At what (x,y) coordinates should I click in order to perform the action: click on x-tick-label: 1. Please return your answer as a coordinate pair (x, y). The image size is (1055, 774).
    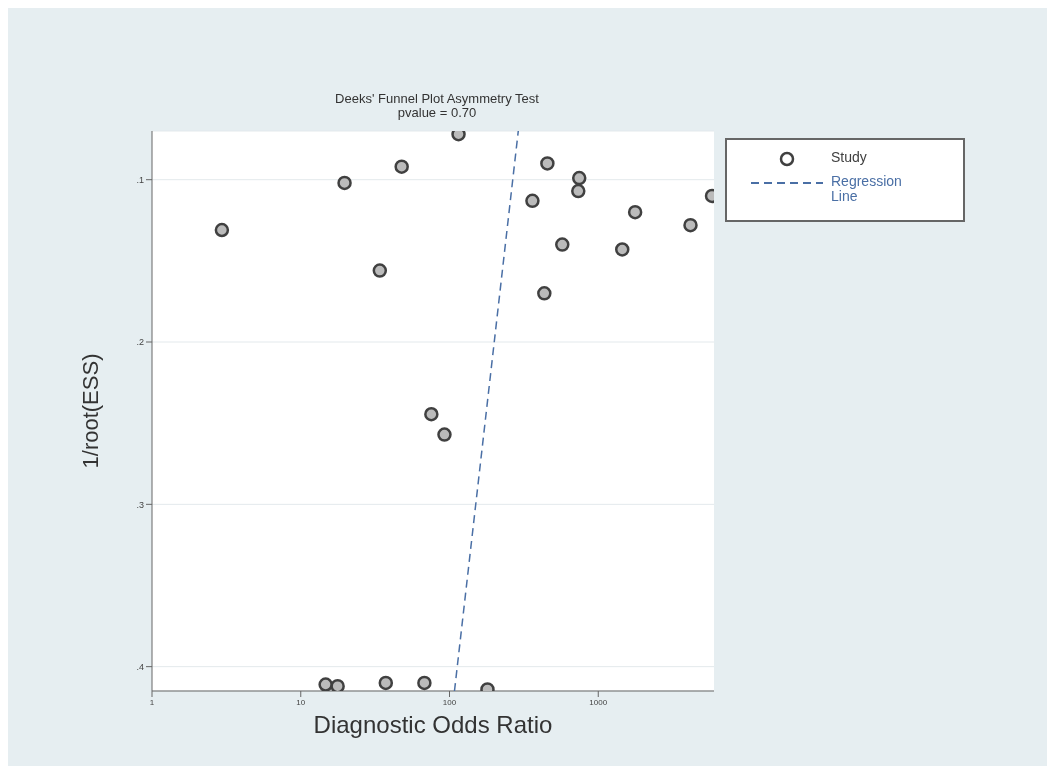
    Looking at the image, I should click on (152, 702).